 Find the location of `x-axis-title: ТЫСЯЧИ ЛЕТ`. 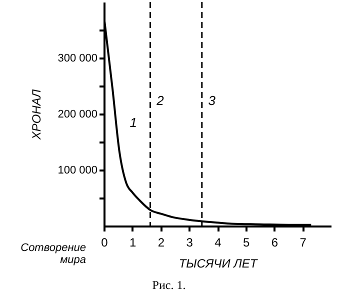

x-axis-title: ТЫСЯЧИ ЛЕТ is located at coordinates (218, 263).